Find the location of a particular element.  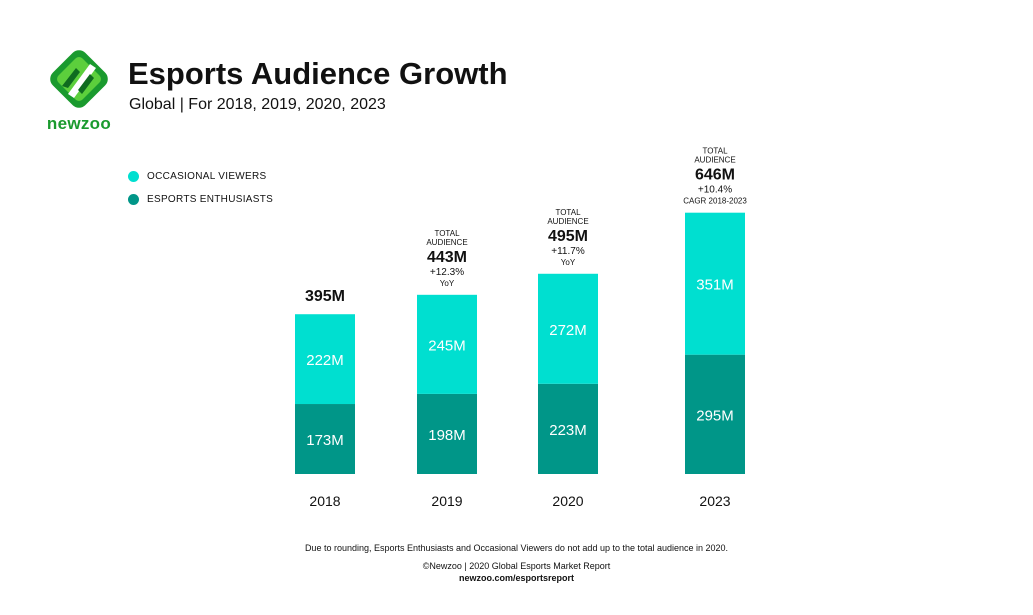

report-url: newzoo.com/esportsreport is located at coordinates (516, 578).